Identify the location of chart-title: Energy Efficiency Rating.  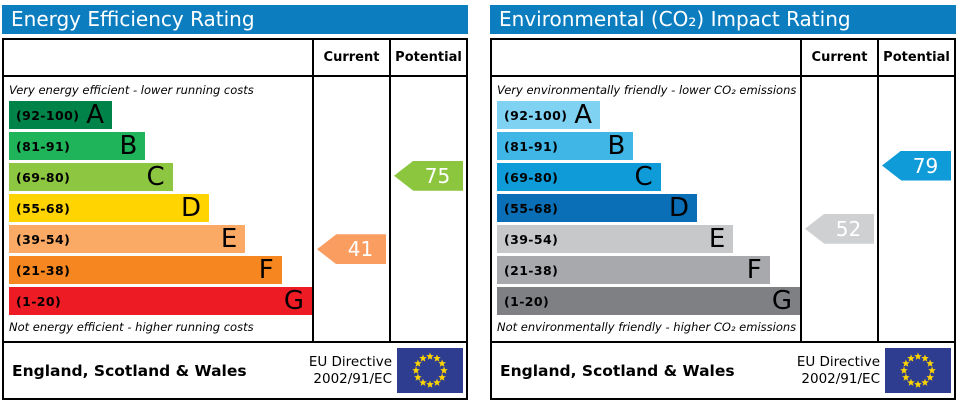
(133, 19).